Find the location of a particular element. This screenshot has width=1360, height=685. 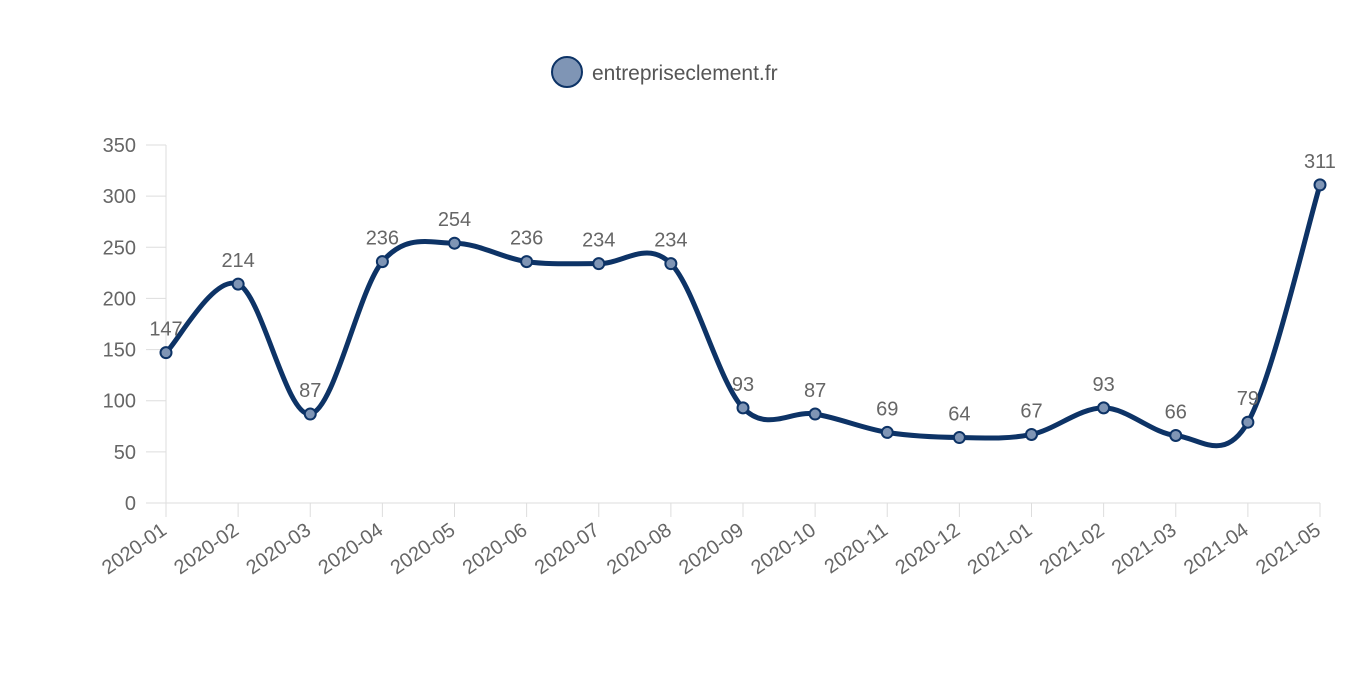

y-axis: 0 50 100 150 200 250 300 350 is located at coordinates (135, 325).